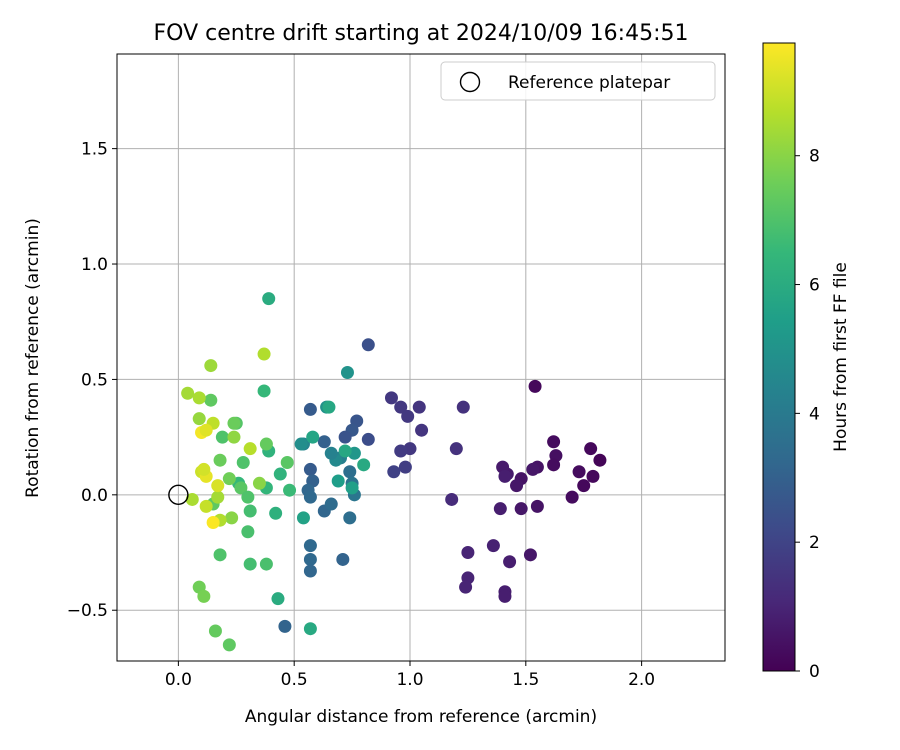 This screenshot has width=900, height=750. Describe the element at coordinates (94, 150) in the screenshot. I see `y-tick-label: 1.5` at that location.